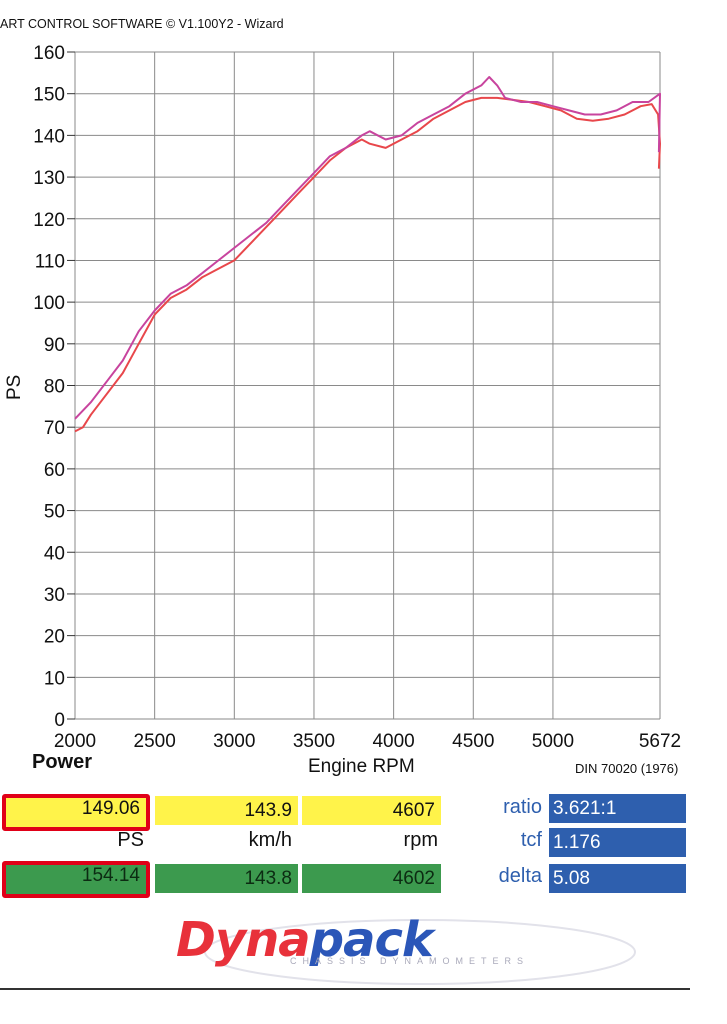 The width and height of the screenshot is (727, 1024). What do you see at coordinates (54, 595) in the screenshot?
I see `y-tick-label: 30` at bounding box center [54, 595].